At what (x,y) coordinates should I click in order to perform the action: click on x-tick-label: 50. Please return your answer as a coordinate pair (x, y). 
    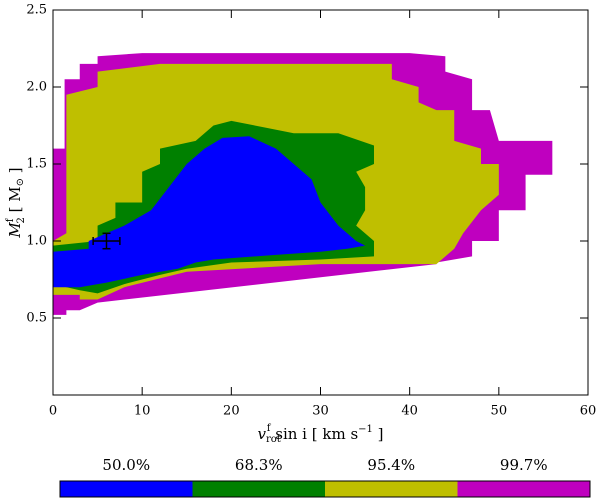
    Looking at the image, I should click on (499, 411).